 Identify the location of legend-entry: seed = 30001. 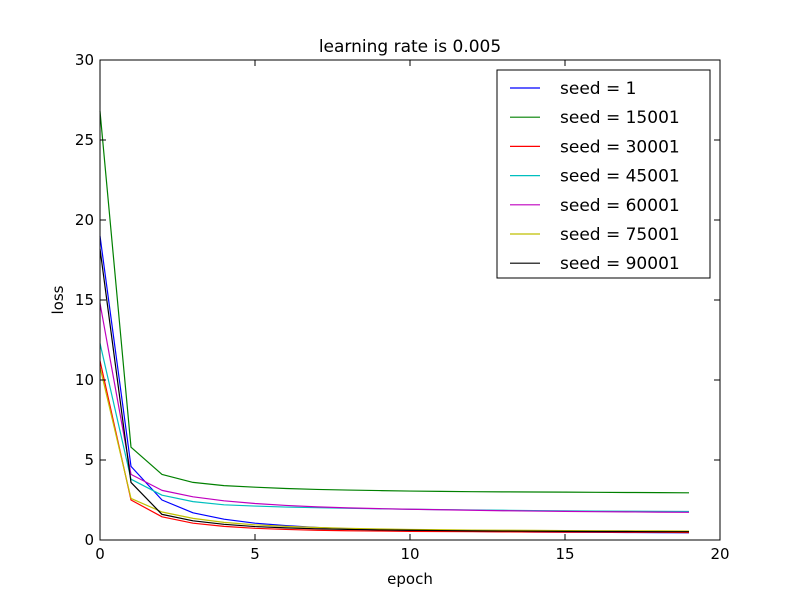
(620, 147).